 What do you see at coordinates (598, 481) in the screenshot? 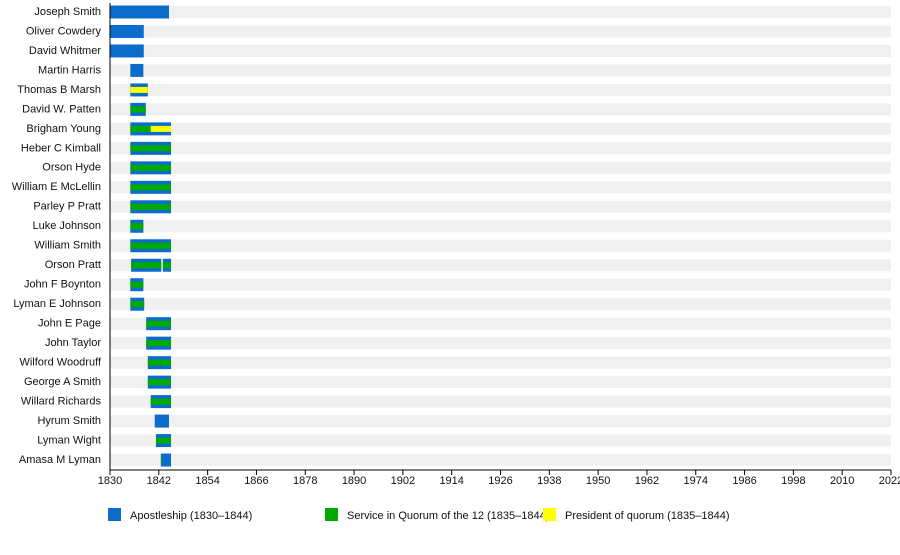
I see `x-tick-label: 1950` at bounding box center [598, 481].